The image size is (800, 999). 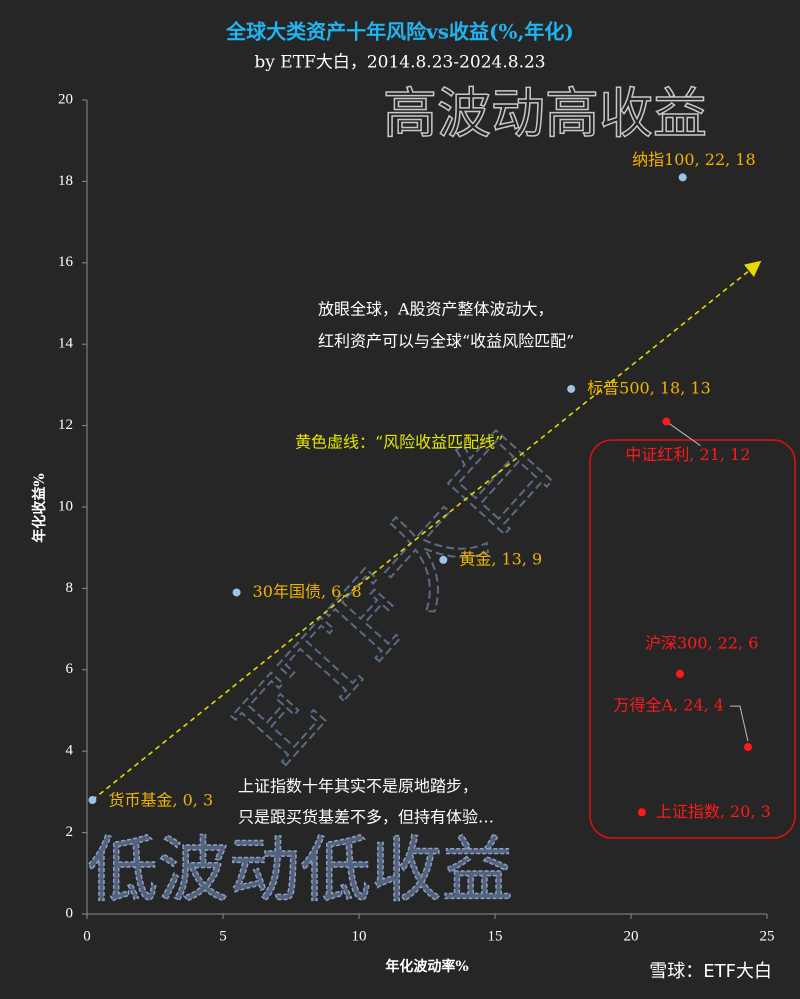 What do you see at coordinates (87, 936) in the screenshot?
I see `x-tick-label: 0` at bounding box center [87, 936].